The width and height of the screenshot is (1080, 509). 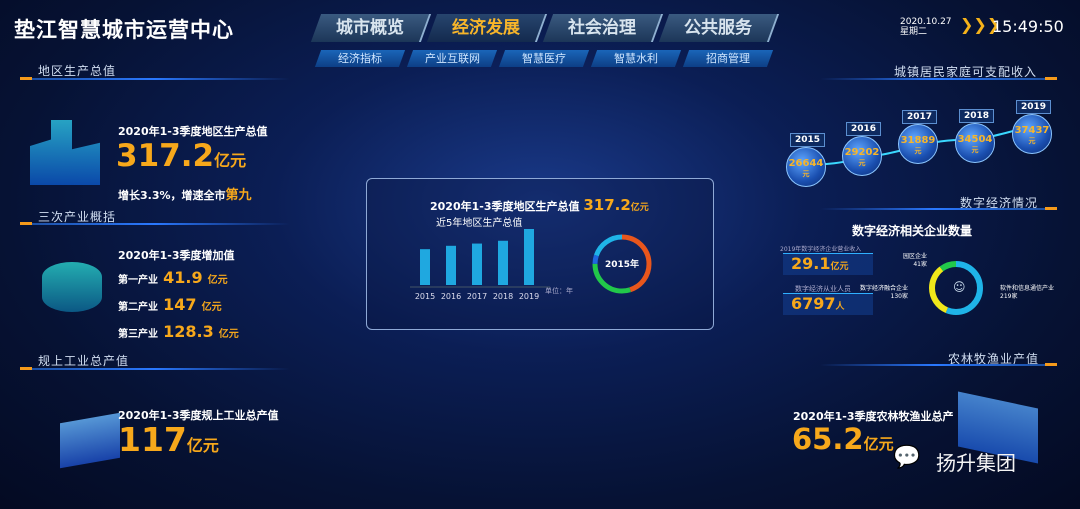 I want to click on revenue-box: 29.1亿元, so click(x=828, y=264).